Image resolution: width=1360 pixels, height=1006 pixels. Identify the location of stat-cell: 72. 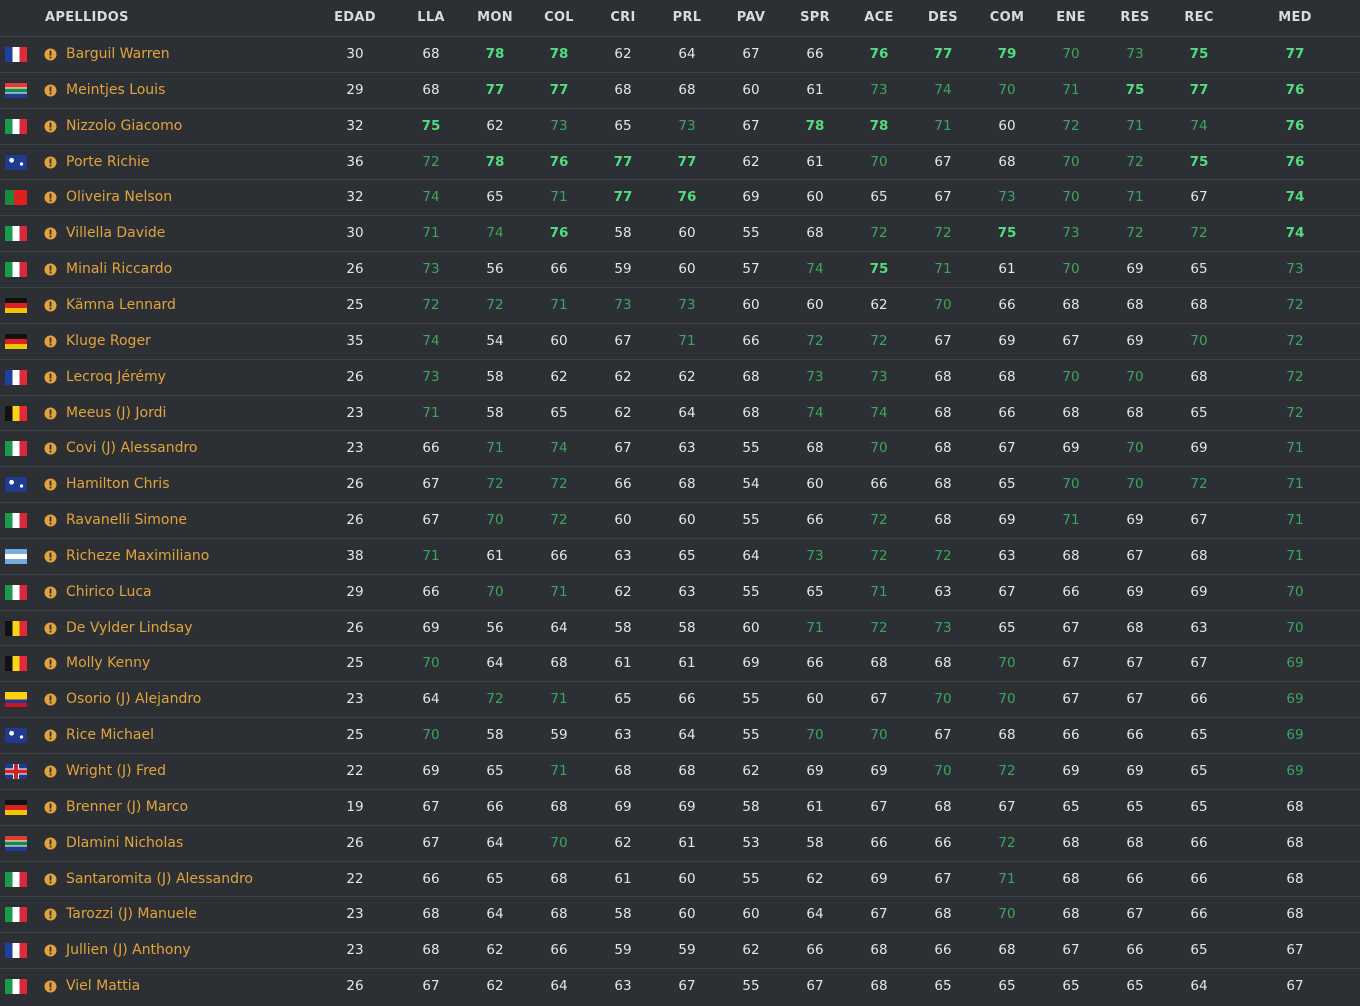
(879, 233).